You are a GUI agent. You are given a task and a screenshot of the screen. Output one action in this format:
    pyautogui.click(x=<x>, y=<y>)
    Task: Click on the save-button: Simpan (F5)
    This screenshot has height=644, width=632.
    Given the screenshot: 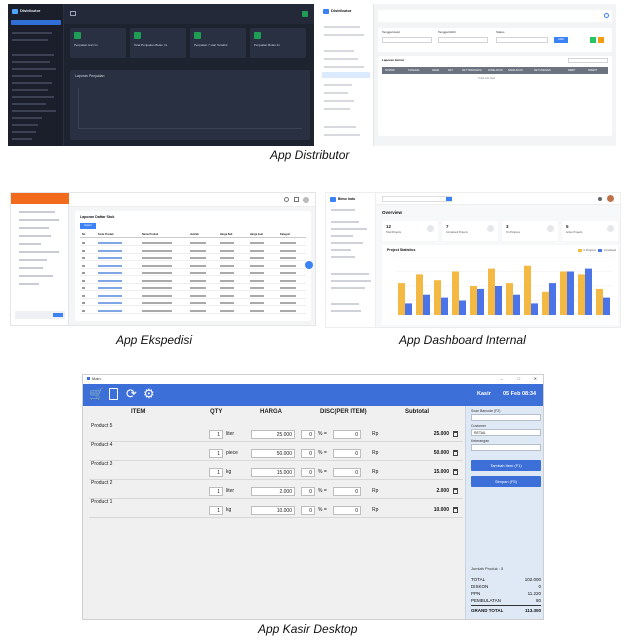 What is the action you would take?
    pyautogui.click(x=506, y=481)
    